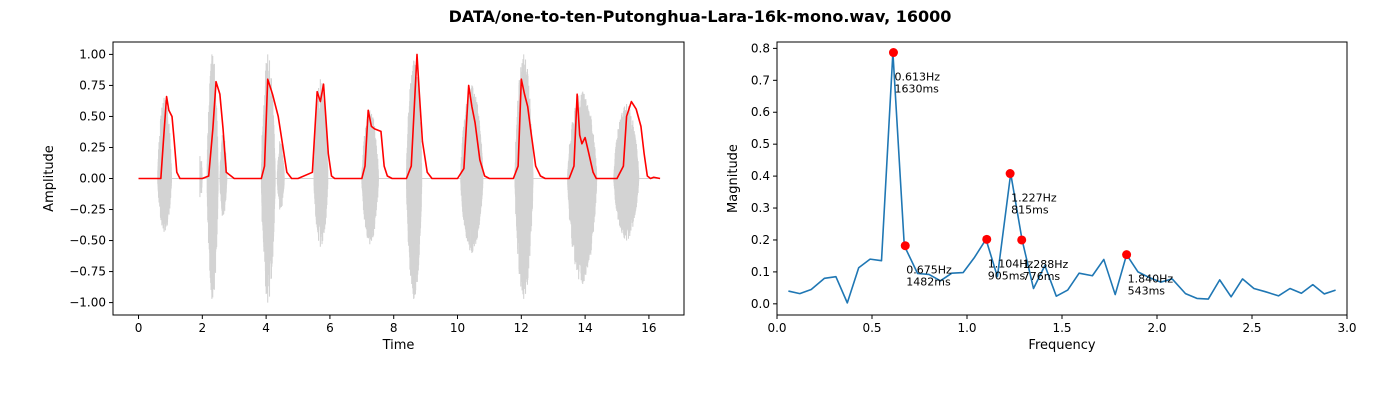 This screenshot has width=1400, height=400. What do you see at coordinates (760, 304) in the screenshot?
I see `y-tick-label: 0.0` at bounding box center [760, 304].